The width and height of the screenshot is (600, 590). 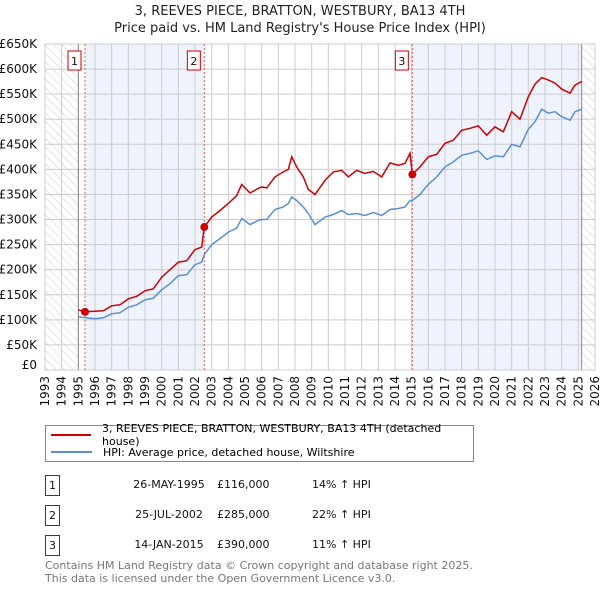 I want to click on x-tick-label: 1998, so click(x=128, y=391).